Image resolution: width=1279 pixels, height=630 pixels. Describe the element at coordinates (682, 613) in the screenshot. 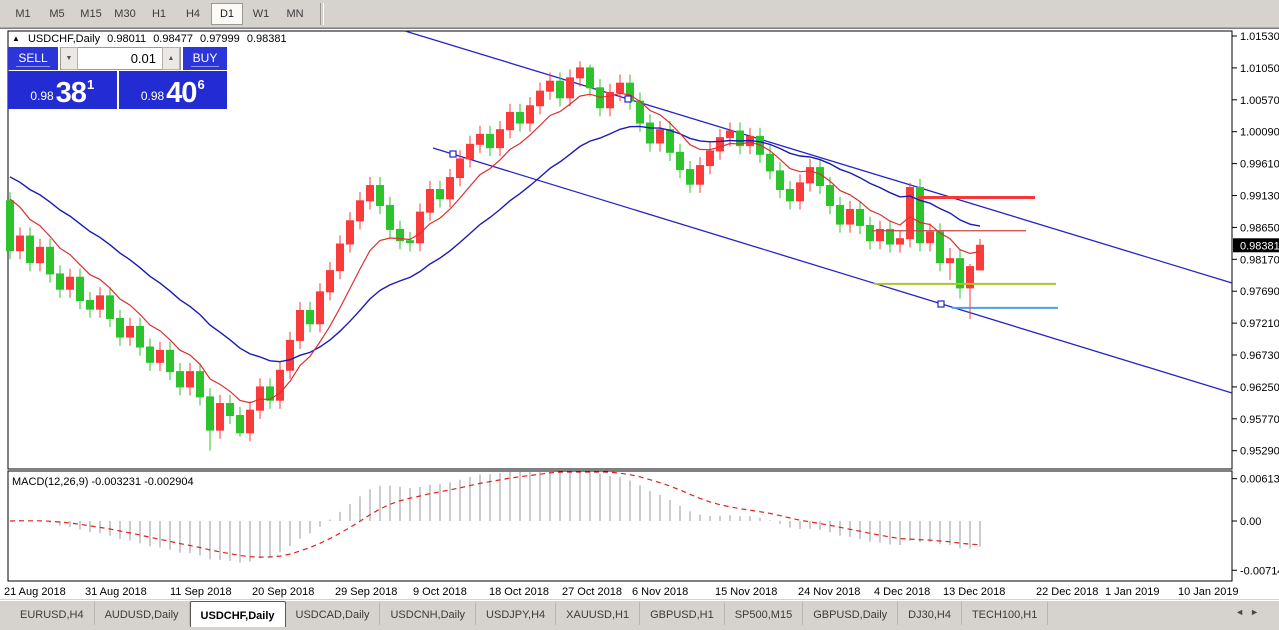

I see `chart-tab-gbpusd-h1: GBPUSD,H1` at that location.